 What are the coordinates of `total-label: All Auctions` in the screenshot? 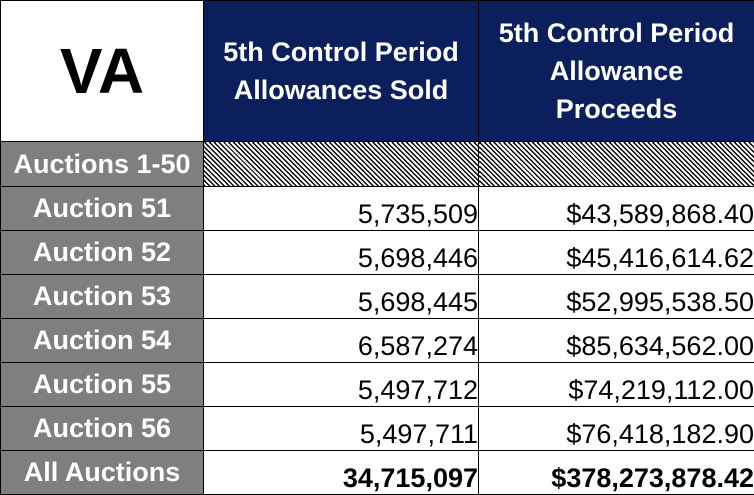 It's located at (102, 473).